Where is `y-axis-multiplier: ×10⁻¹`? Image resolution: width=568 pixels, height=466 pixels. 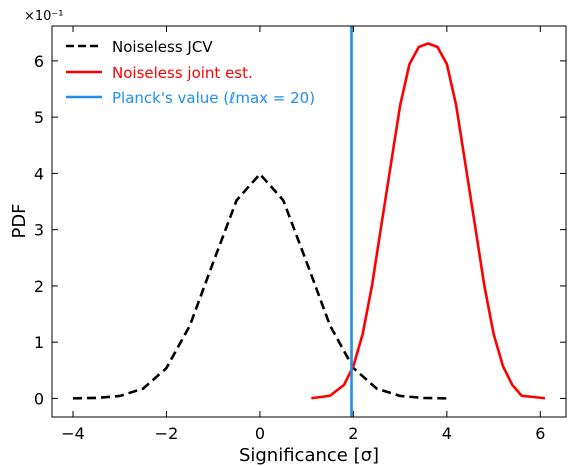
y-axis-multiplier: ×10⁻¹ is located at coordinates (44, 16).